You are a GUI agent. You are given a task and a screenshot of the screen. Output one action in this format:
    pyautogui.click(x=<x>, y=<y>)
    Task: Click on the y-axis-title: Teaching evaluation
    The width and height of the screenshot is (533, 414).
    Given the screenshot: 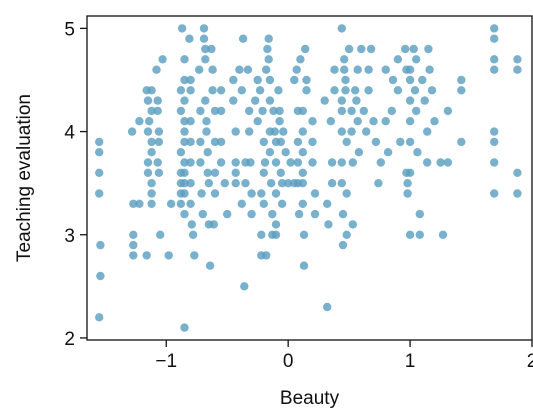 What is the action you would take?
    pyautogui.click(x=24, y=178)
    